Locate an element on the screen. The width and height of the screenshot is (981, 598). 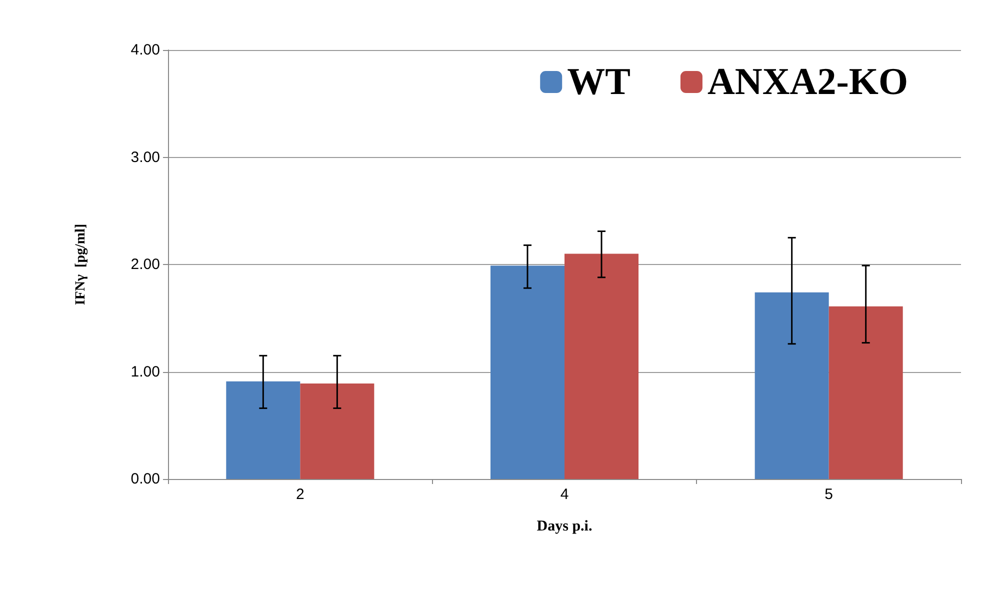
legend-label: WT is located at coordinates (598, 82).